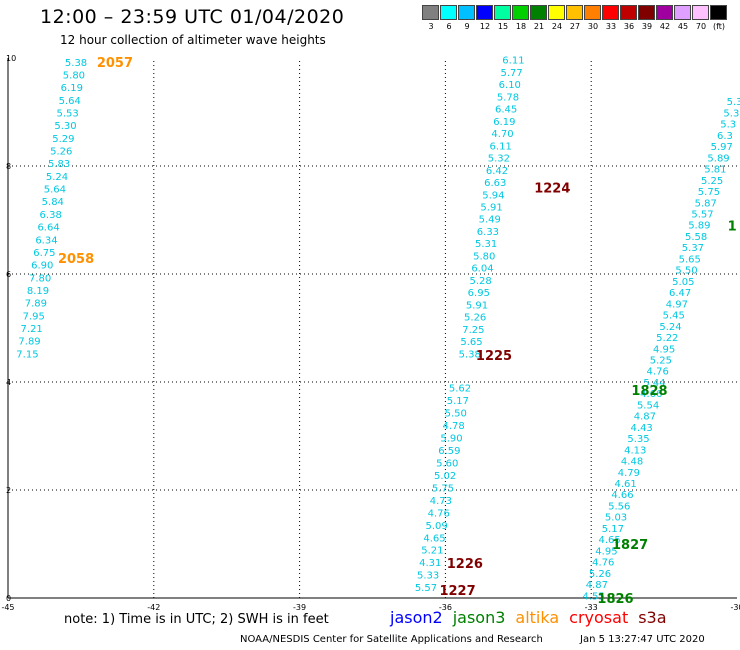  What do you see at coordinates (735, 607) in the screenshot?
I see `lon-tick-label: -30` at bounding box center [735, 607].